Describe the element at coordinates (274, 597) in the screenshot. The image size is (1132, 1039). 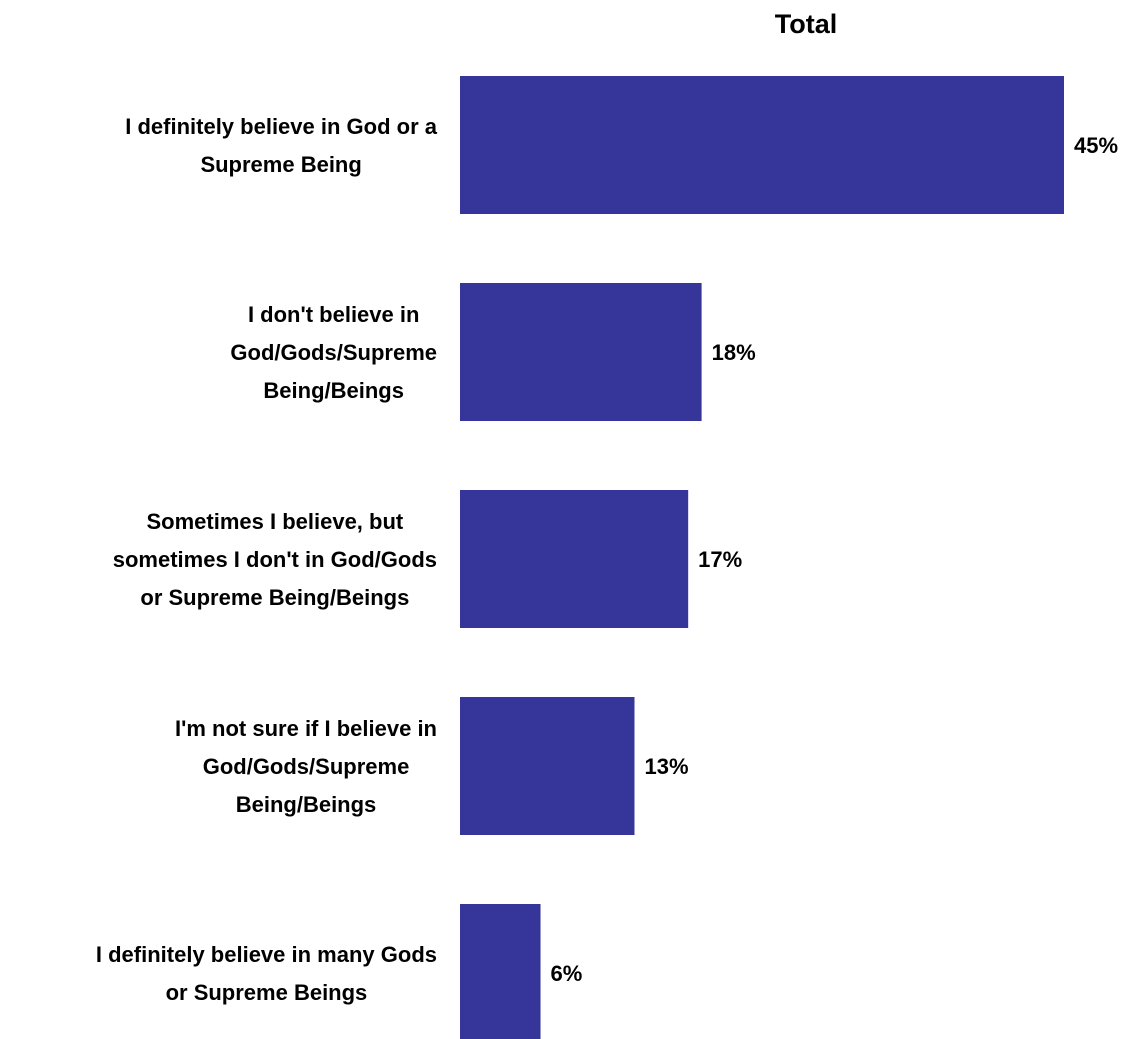
I see `category-label-line: or Supreme Being/Beings` at that location.